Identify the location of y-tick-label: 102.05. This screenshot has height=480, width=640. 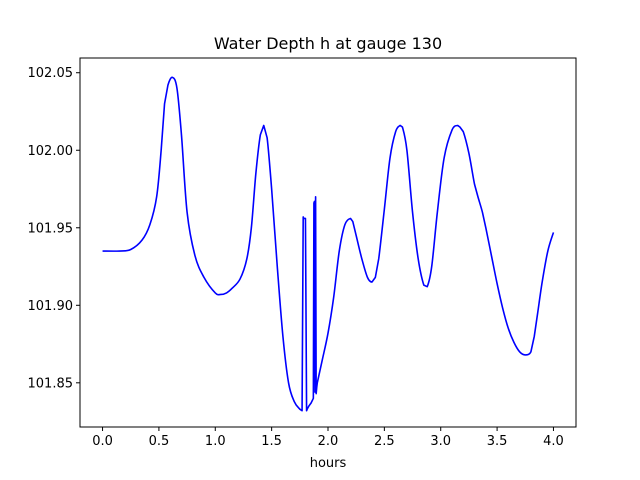
(51, 73).